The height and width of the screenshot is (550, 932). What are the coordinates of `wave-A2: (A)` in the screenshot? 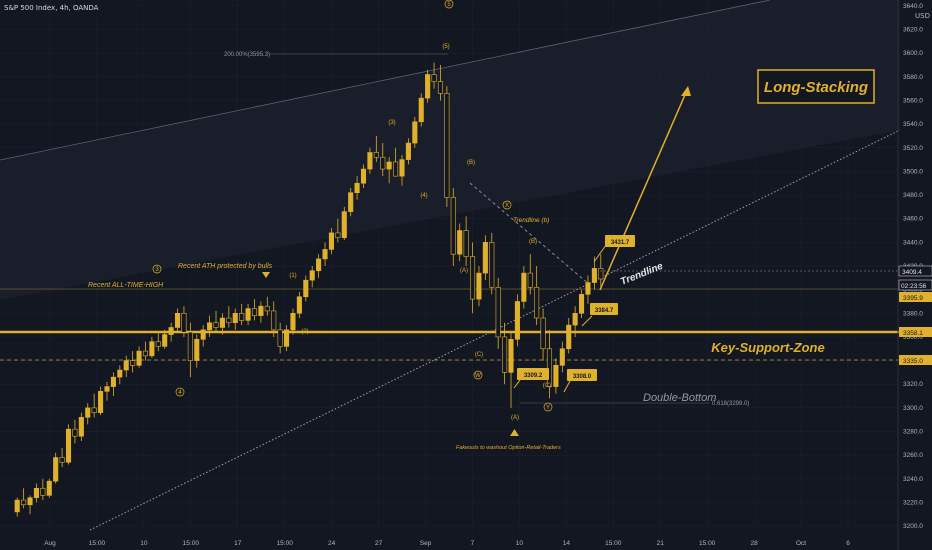 It's located at (515, 418).